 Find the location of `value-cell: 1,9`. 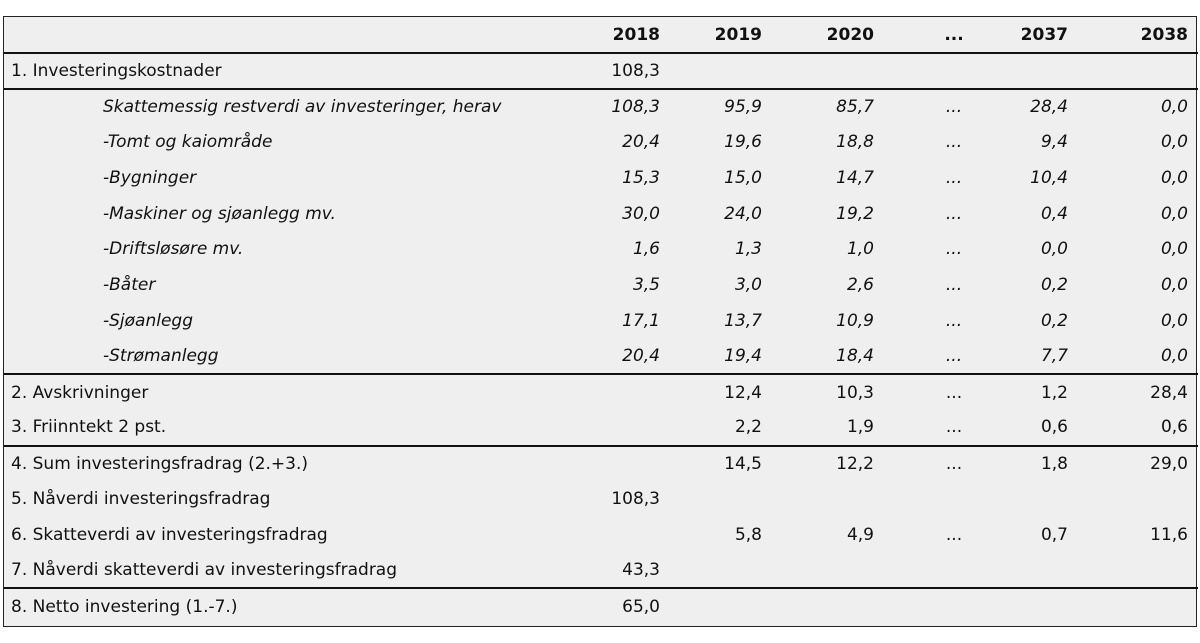

value-cell: 1,9 is located at coordinates (860, 427).